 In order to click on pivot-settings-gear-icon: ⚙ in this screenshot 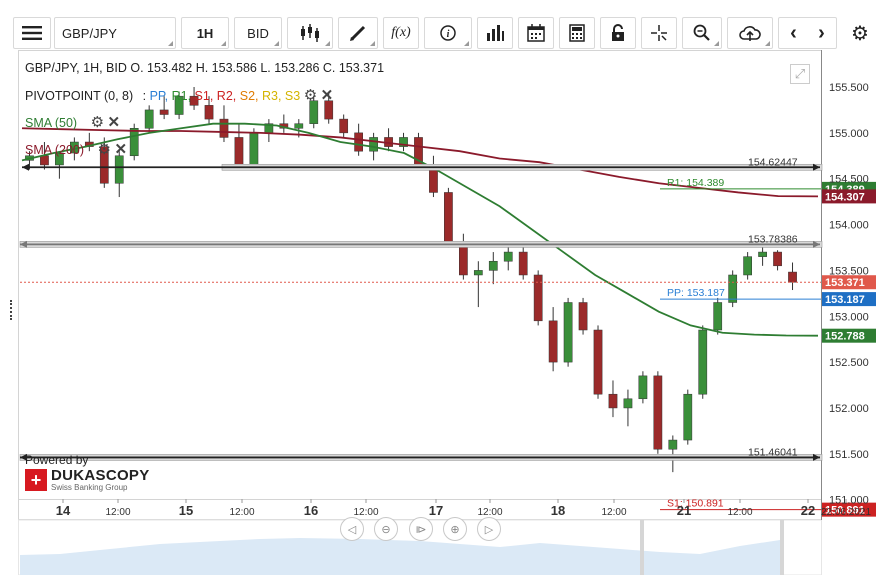, I will do `click(310, 95)`.